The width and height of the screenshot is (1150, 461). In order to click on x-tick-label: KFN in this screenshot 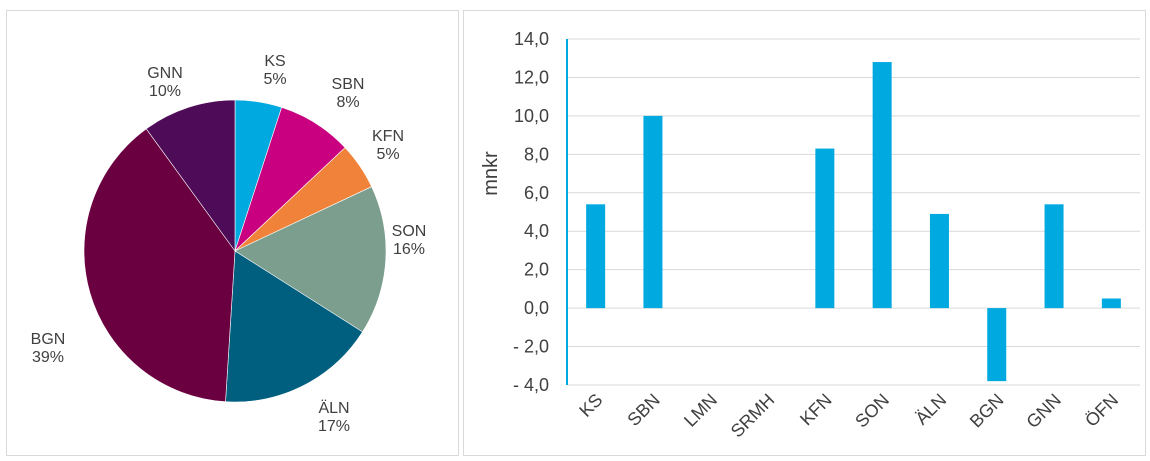, I will do `click(816, 410)`.